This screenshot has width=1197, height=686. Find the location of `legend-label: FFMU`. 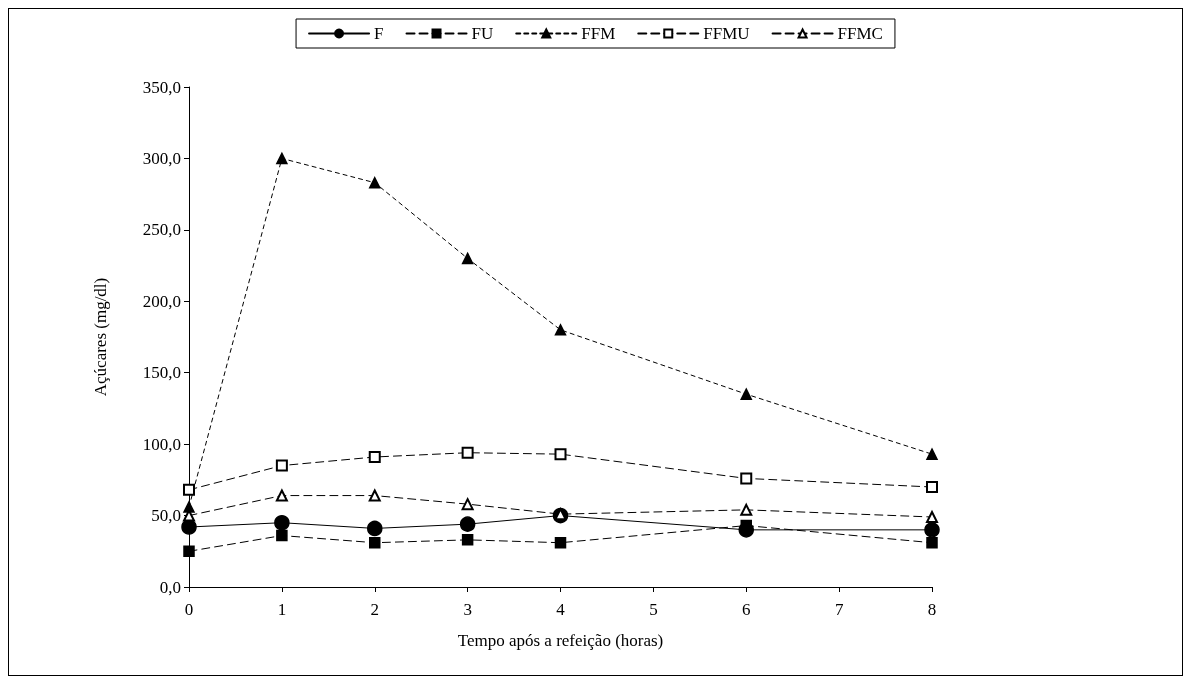

legend-label: FFMU is located at coordinates (726, 33).